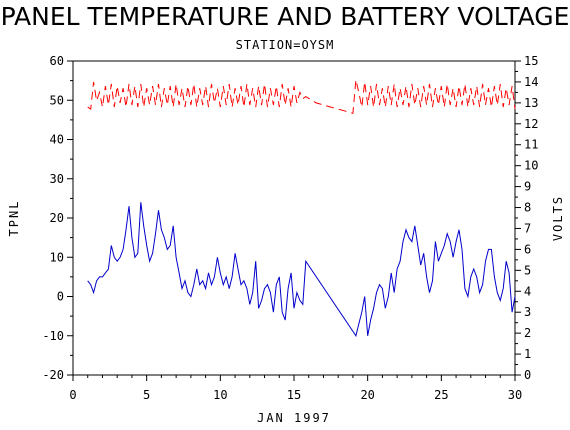  Describe the element at coordinates (53, 336) in the screenshot. I see `y-tick-label: -10` at that location.